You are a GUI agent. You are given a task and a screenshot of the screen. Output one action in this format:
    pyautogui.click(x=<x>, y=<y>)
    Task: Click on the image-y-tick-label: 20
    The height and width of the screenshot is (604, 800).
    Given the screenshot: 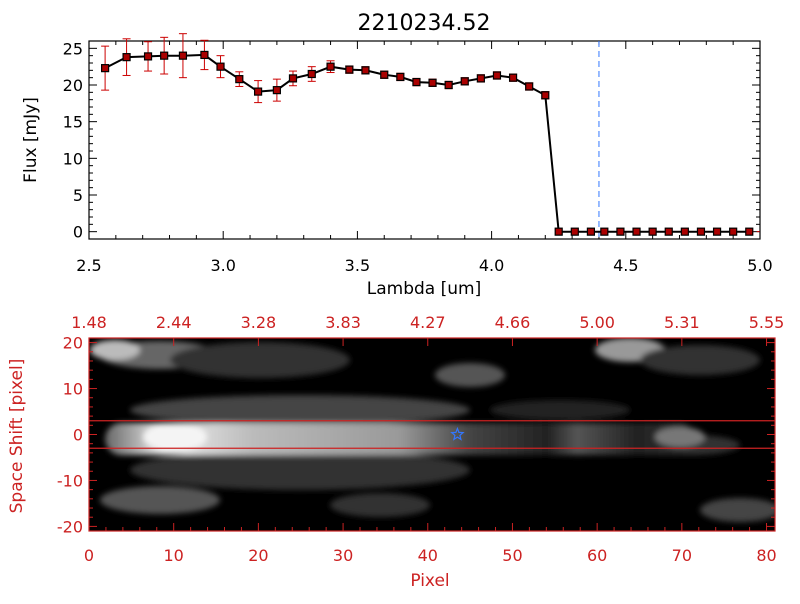 What is the action you would take?
    pyautogui.click(x=73, y=343)
    